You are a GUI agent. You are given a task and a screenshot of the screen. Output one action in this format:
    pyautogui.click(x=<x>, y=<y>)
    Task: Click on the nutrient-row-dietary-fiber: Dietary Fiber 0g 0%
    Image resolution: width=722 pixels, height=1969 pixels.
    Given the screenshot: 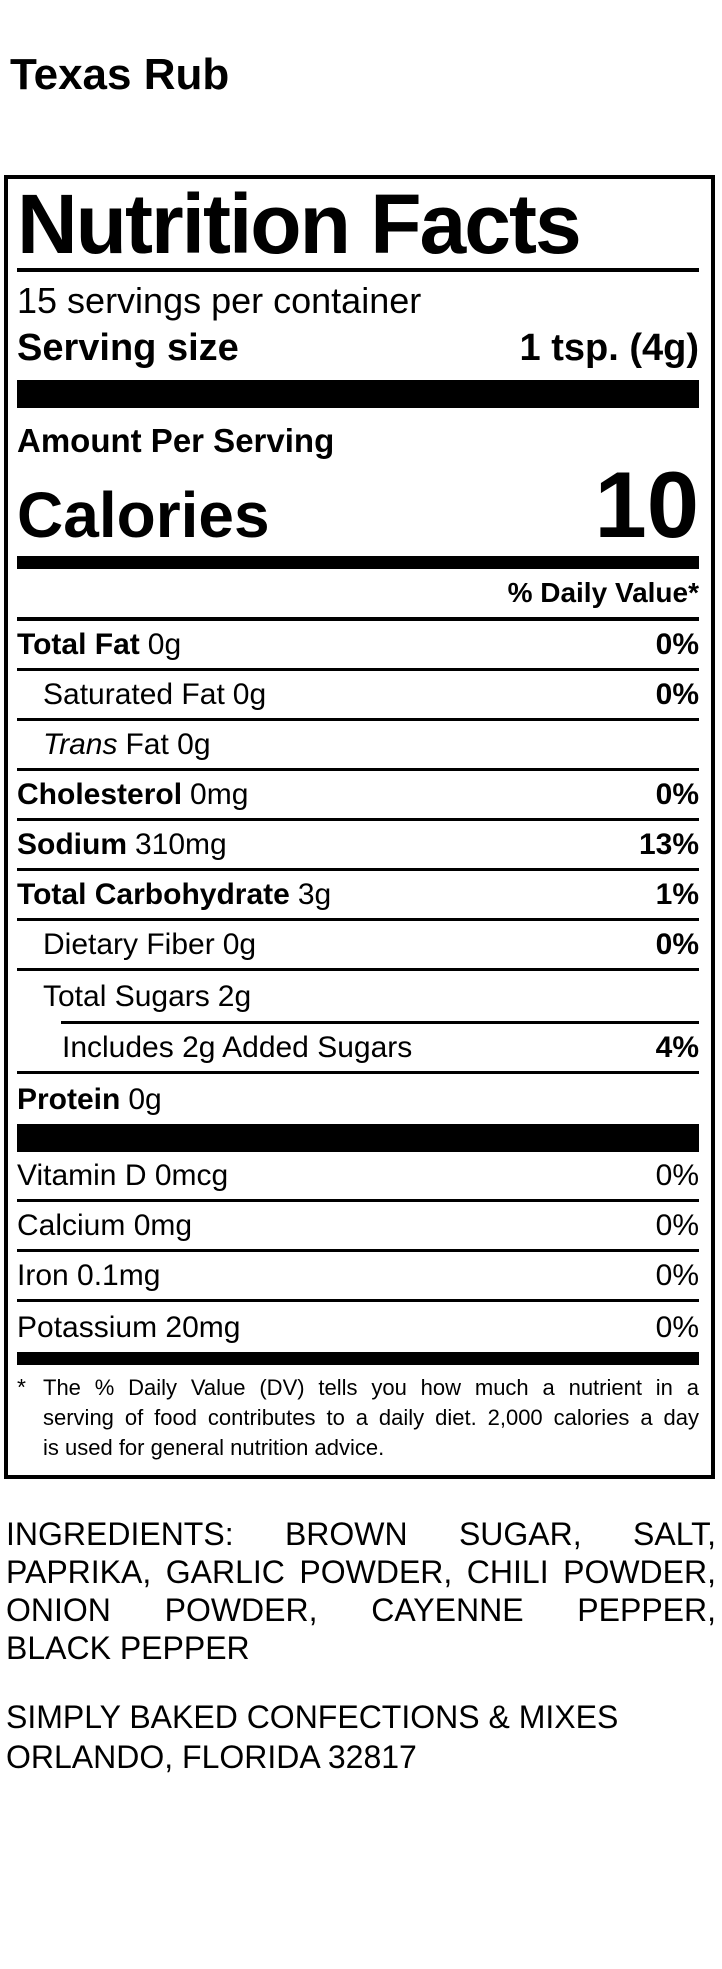 What is the action you would take?
    pyautogui.click(x=358, y=946)
    